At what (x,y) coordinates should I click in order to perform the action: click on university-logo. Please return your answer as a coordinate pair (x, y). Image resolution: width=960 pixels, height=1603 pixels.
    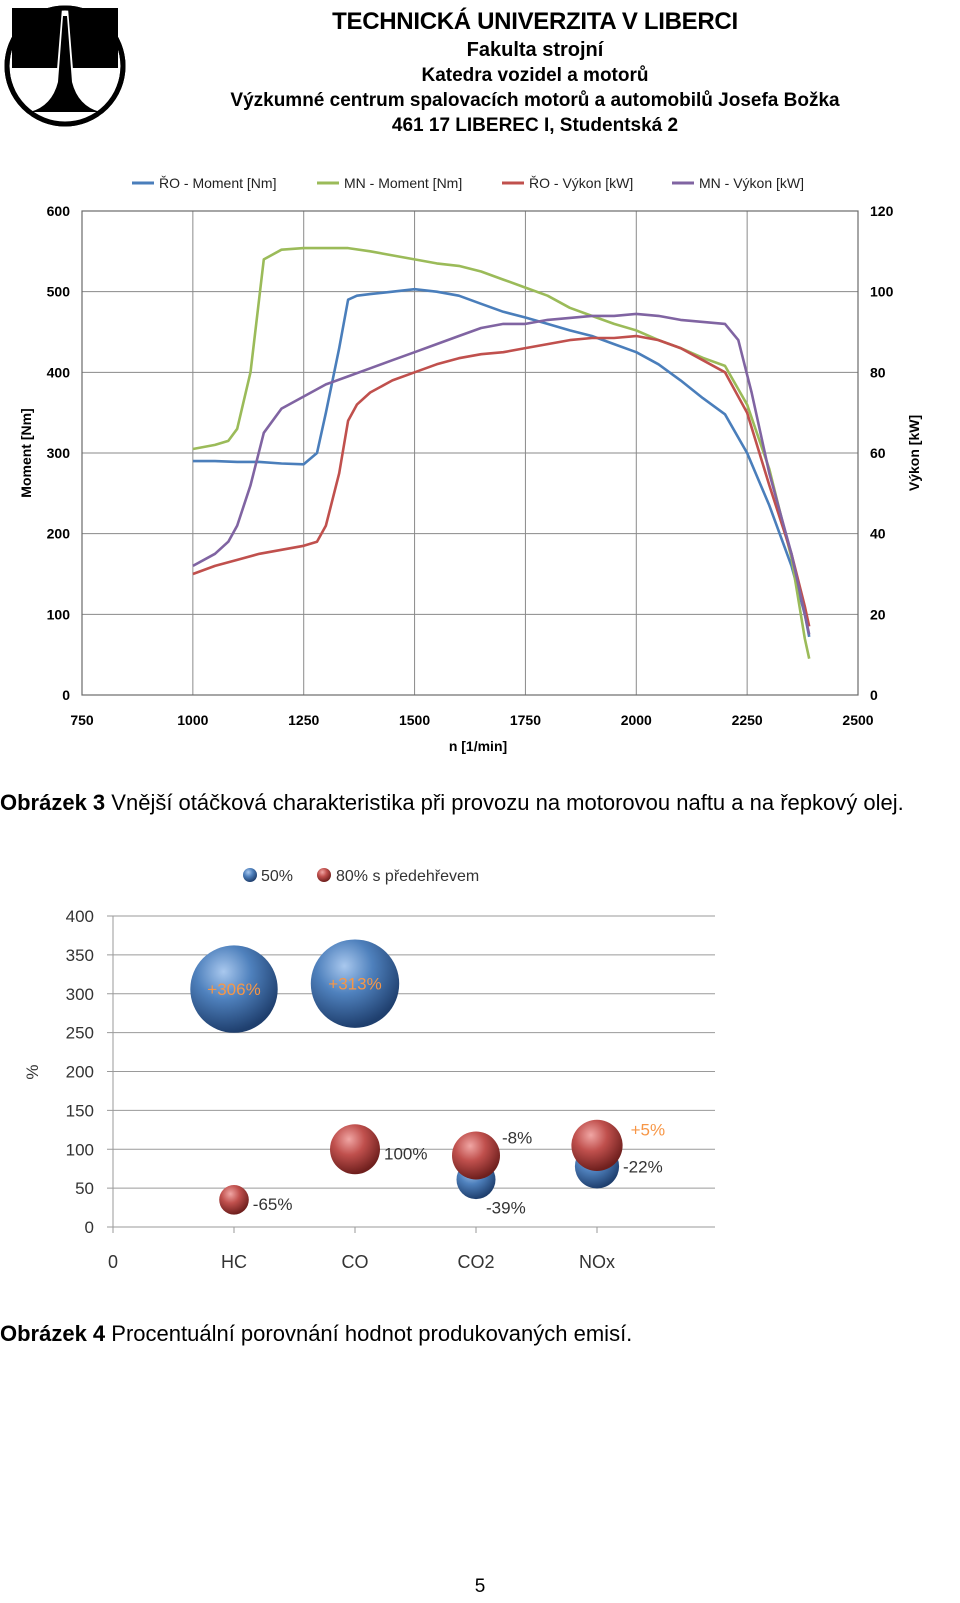
    Looking at the image, I should click on (65, 66).